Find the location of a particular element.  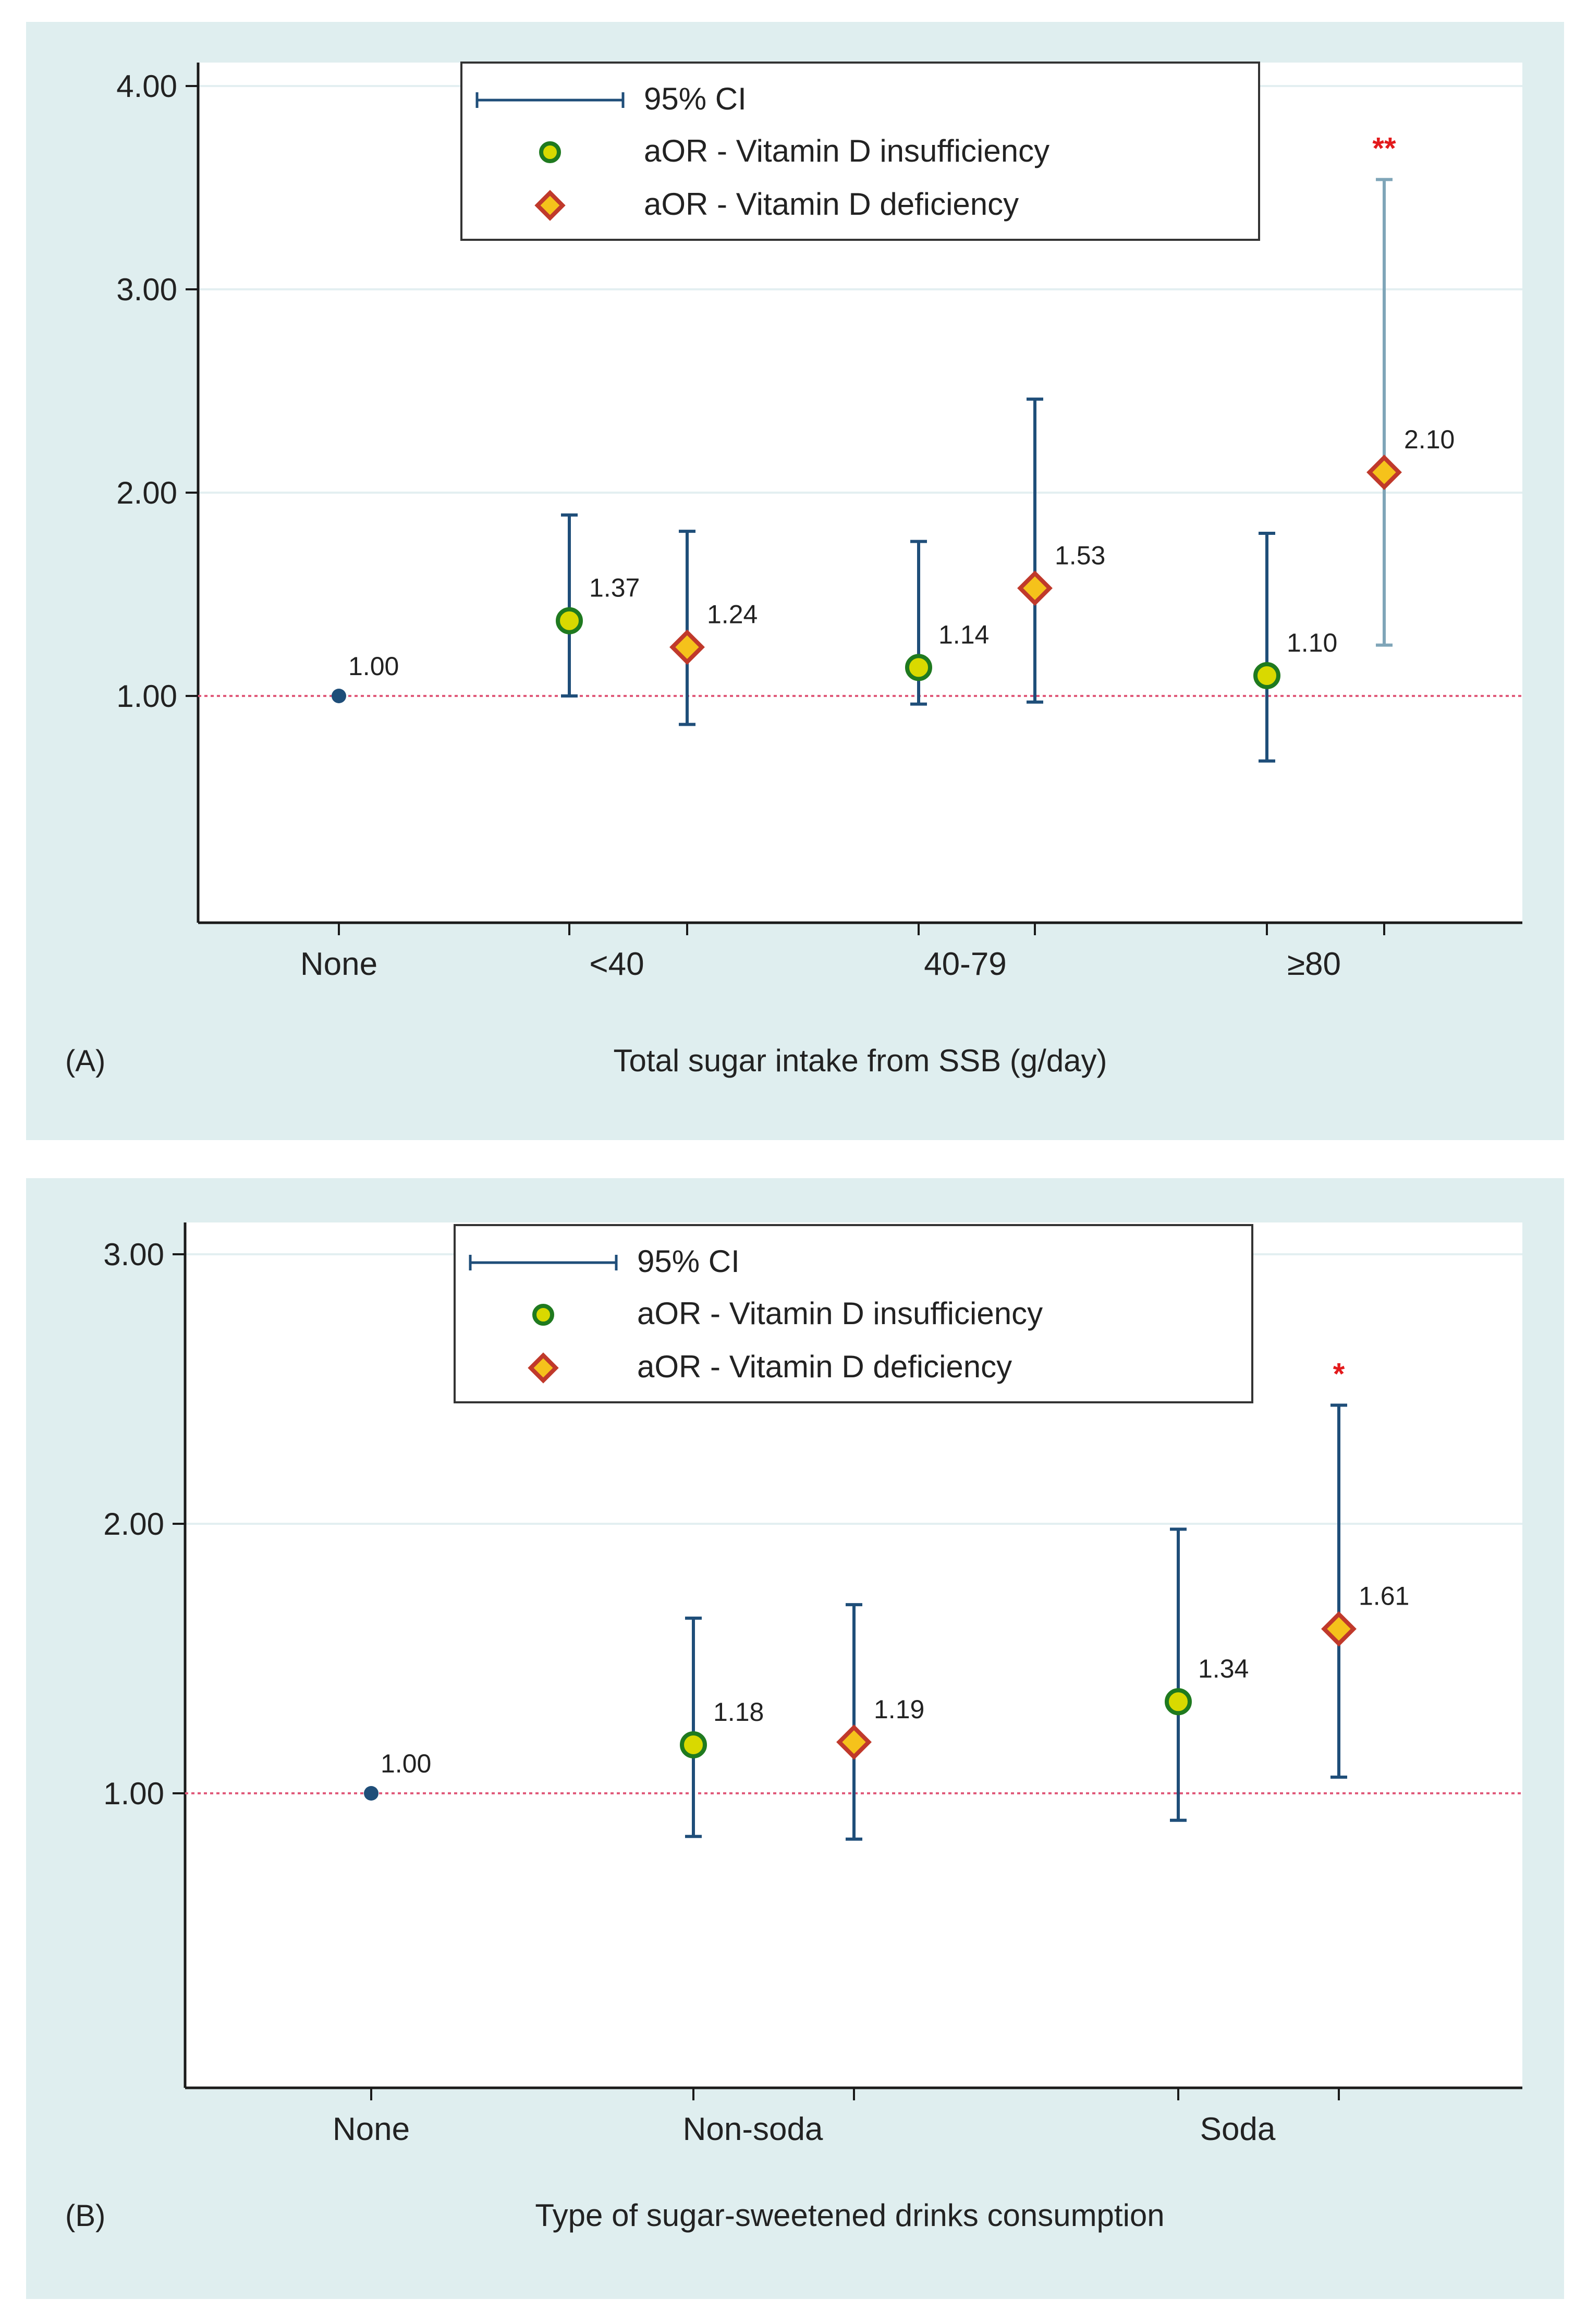

value-label: 1.34 is located at coordinates (1223, 1668).